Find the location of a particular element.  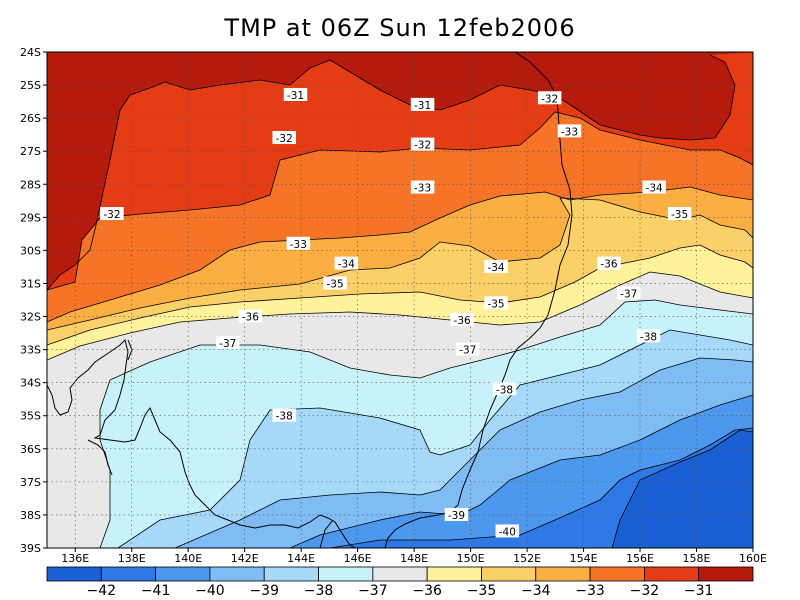

lon-tick-label: 148E is located at coordinates (414, 558).